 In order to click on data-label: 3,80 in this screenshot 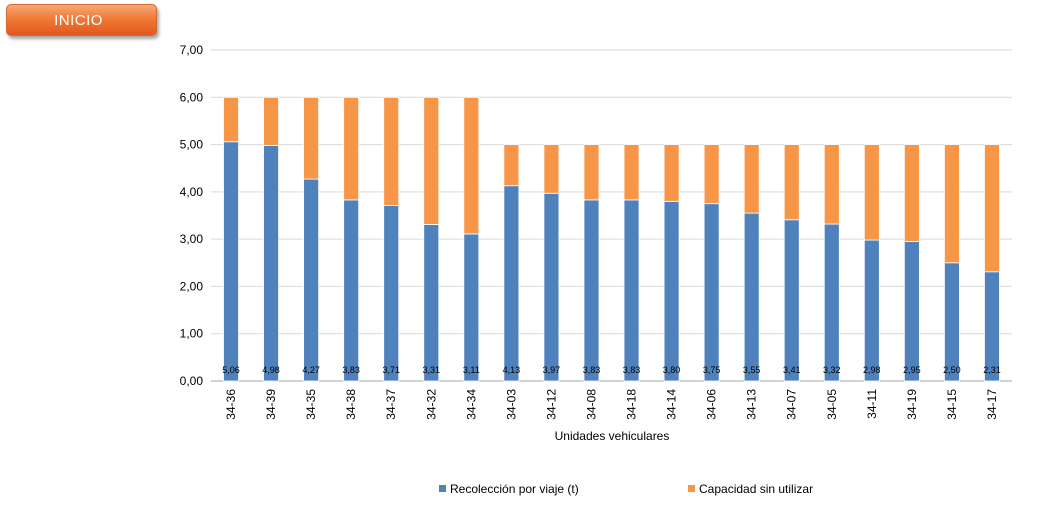, I will do `click(672, 370)`.